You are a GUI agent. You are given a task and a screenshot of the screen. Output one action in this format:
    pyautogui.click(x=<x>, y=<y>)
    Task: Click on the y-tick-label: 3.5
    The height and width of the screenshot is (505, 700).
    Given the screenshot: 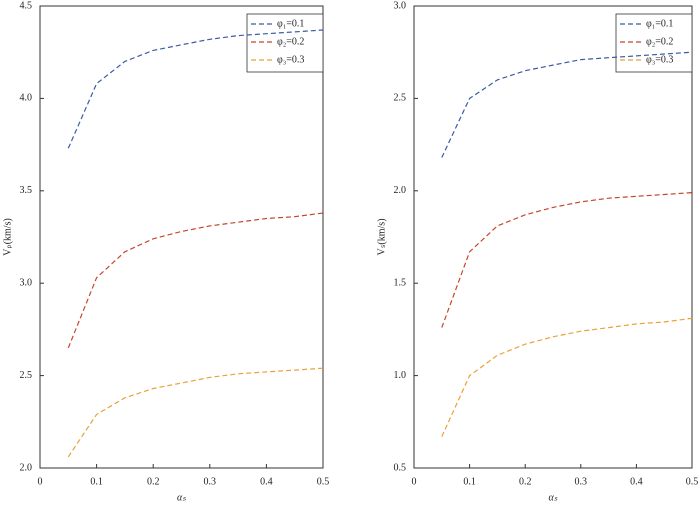 What is the action you would take?
    pyautogui.click(x=26, y=190)
    